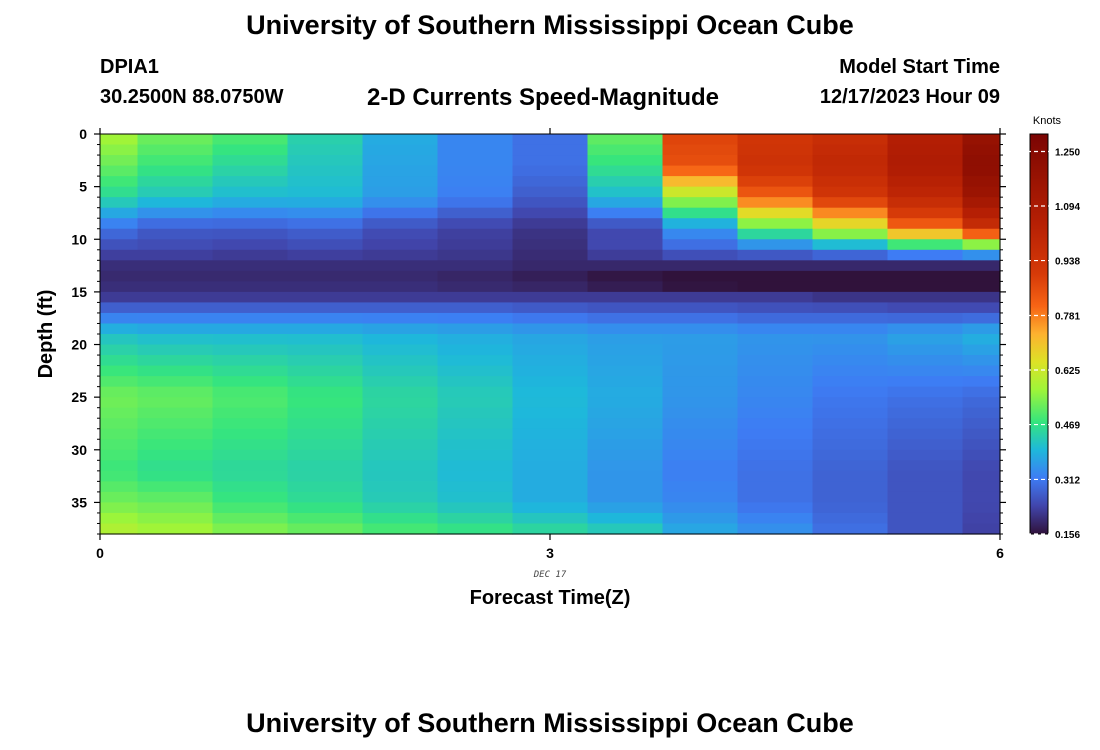 This screenshot has width=1100, height=750. What do you see at coordinates (1047, 121) in the screenshot?
I see `colorbar-unit: Knots` at bounding box center [1047, 121].